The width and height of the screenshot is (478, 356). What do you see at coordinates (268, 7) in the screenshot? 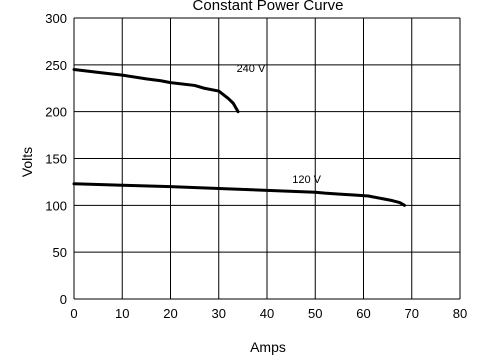
I see `chart-title: Constant Power Curve` at bounding box center [268, 7].